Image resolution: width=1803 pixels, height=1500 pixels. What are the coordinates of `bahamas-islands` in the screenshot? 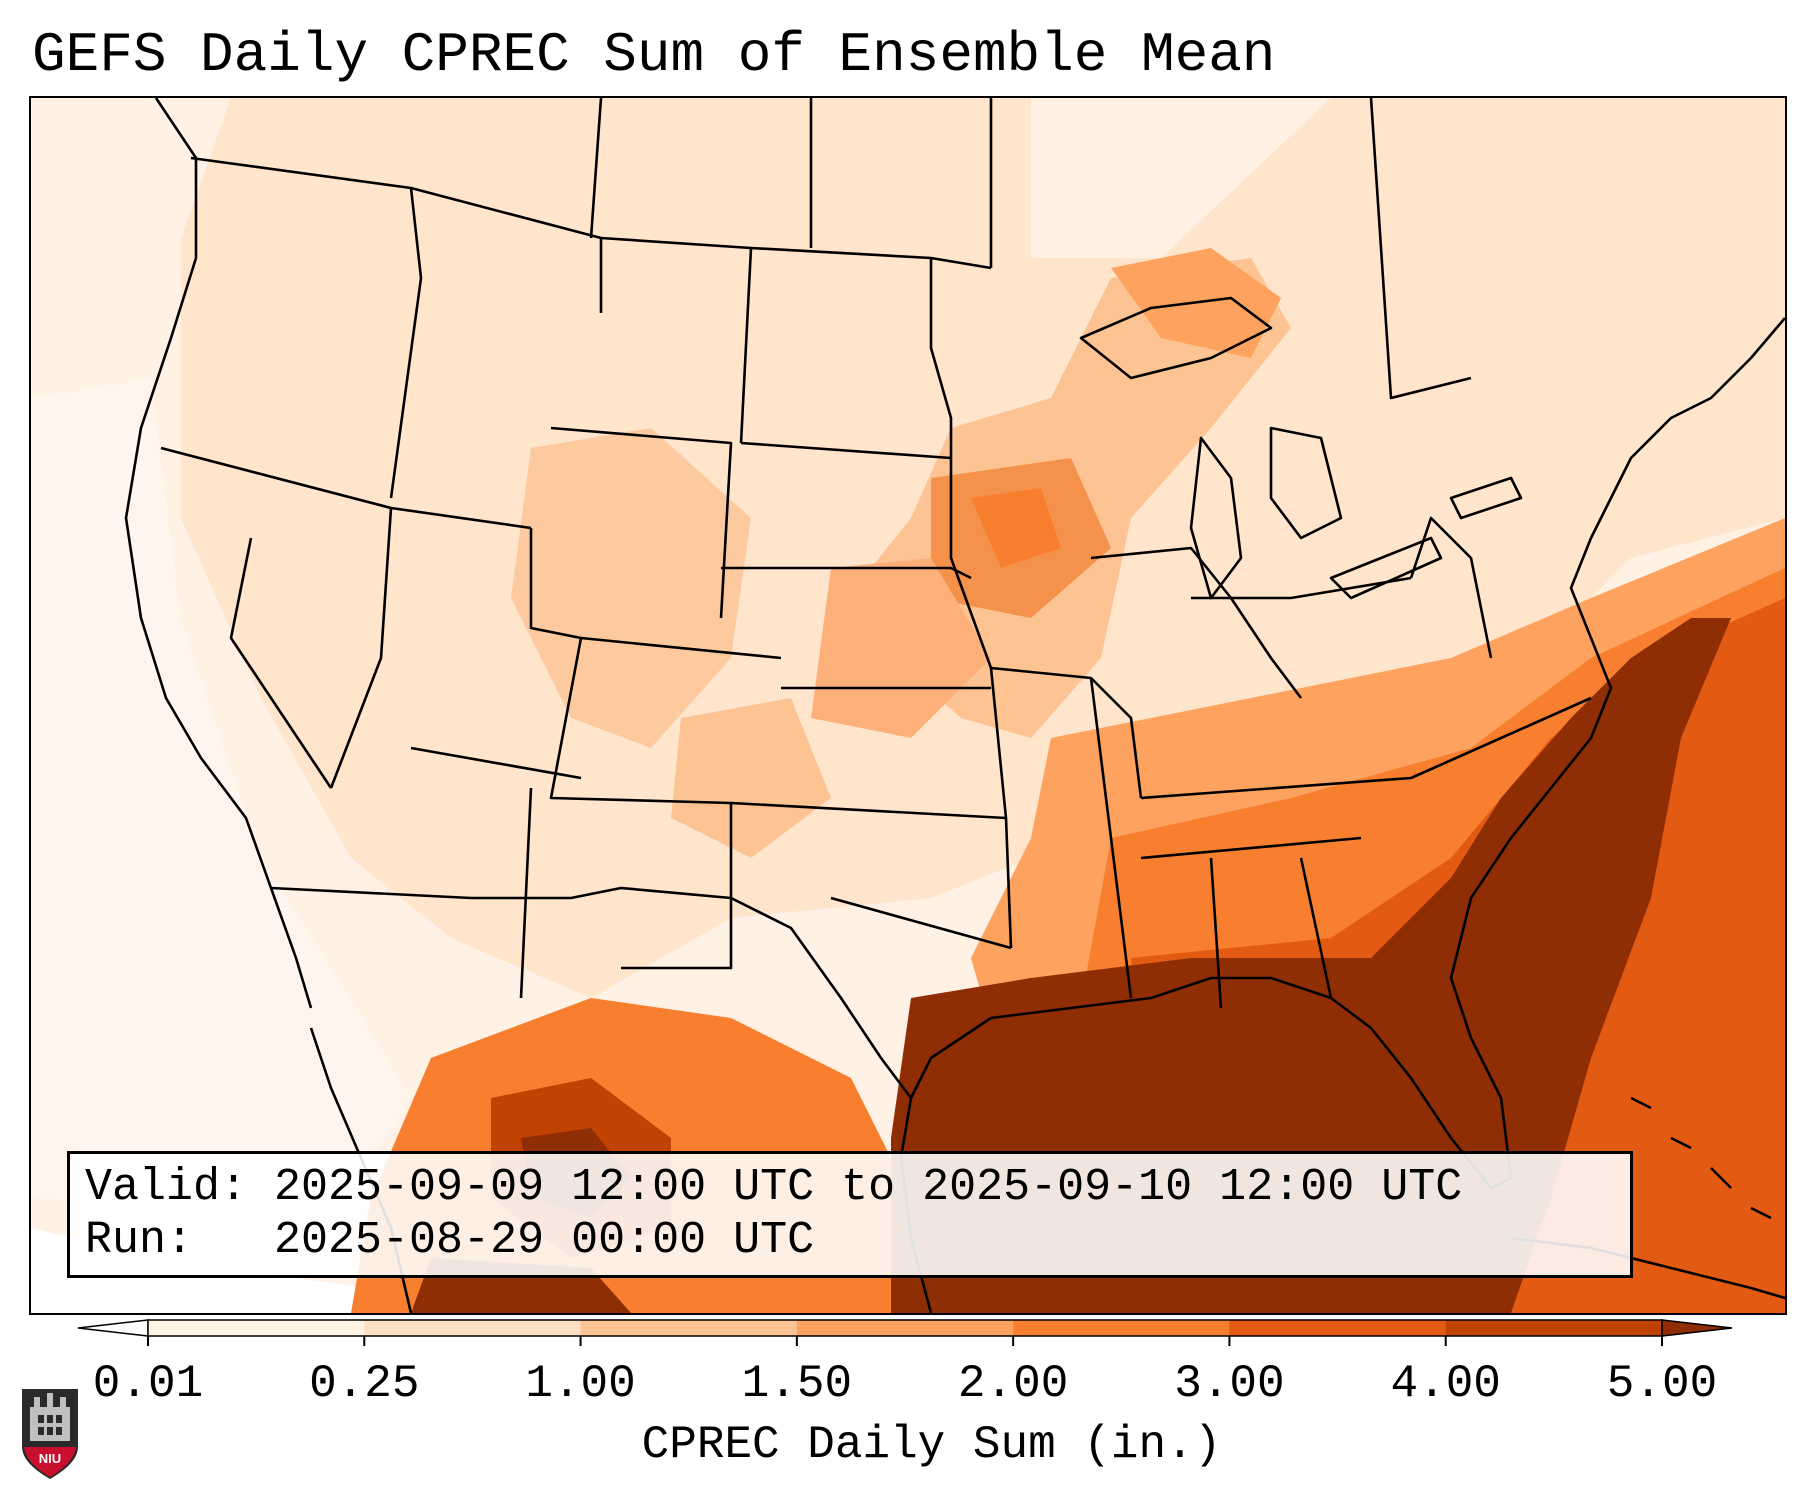 It's located at (1701, 1158).